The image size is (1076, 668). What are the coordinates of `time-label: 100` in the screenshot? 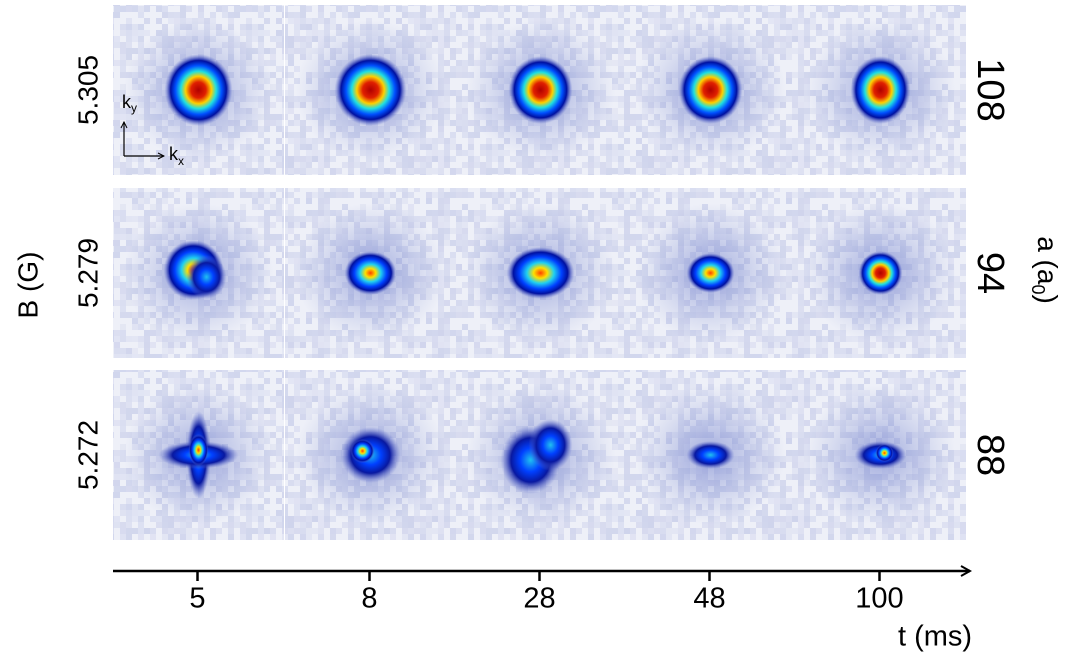 It's located at (879, 599).